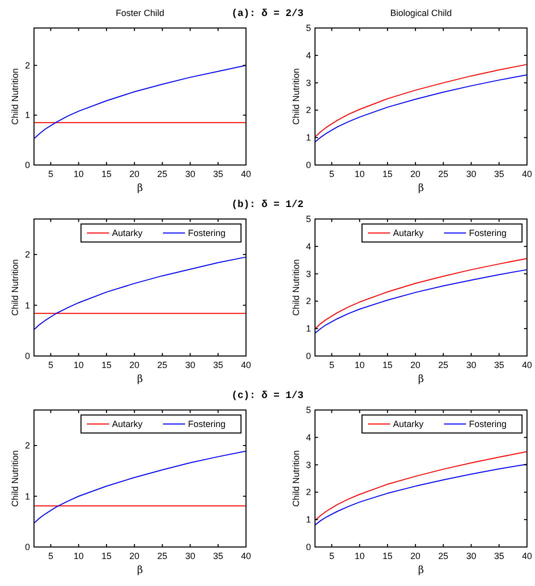 The width and height of the screenshot is (535, 586). Describe the element at coordinates (267, 205) in the screenshot. I see `text: (b): δ = 1/2` at that location.